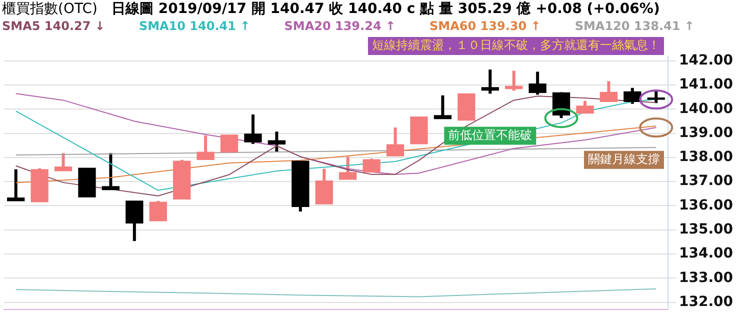  What do you see at coordinates (706, 157) in the screenshot?
I see `y-tick-label: 138.00` at bounding box center [706, 157].